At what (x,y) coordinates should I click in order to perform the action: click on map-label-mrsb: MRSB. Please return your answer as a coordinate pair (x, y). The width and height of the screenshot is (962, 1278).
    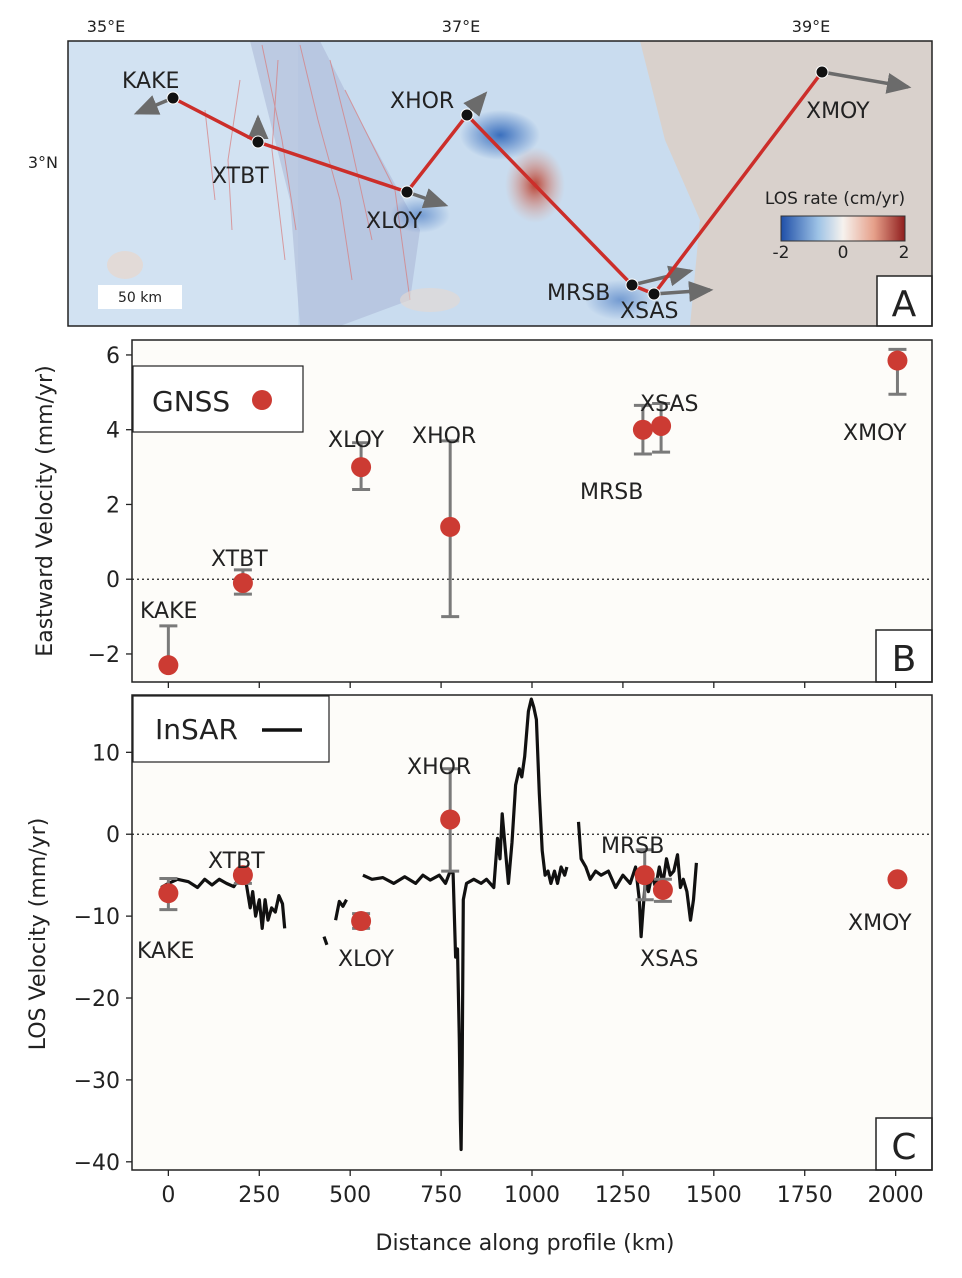
    Looking at the image, I should click on (578, 293).